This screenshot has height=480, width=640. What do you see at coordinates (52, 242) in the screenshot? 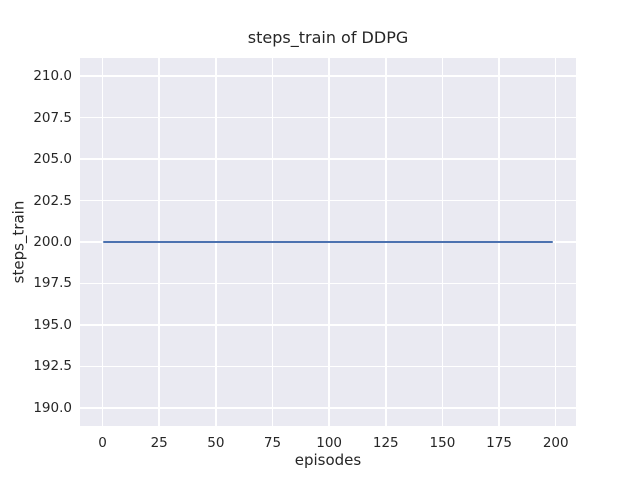
I see `y-tick-label: 200.0` at bounding box center [52, 242].